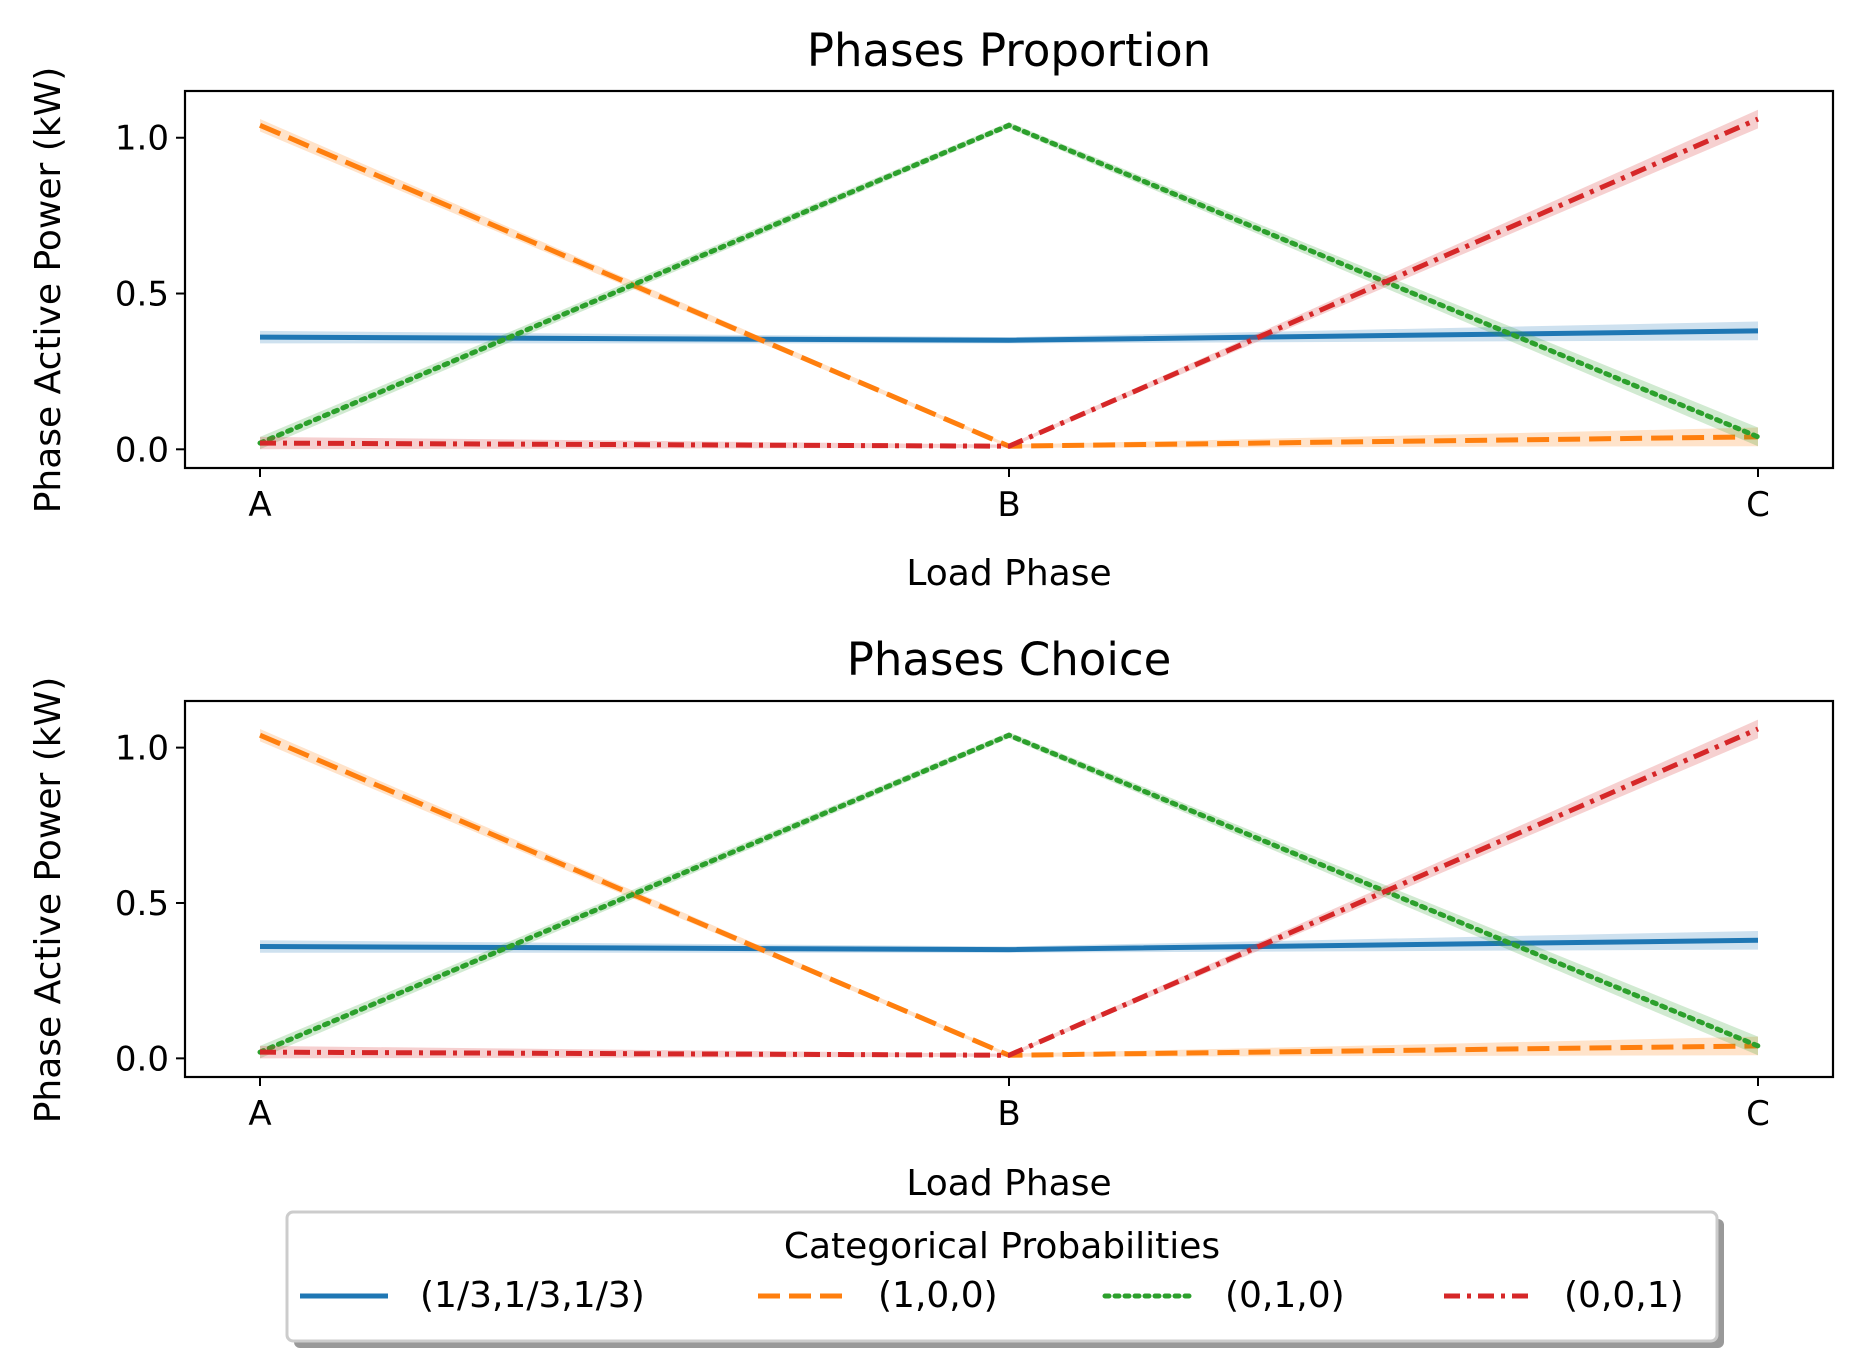 This screenshot has height=1370, width=1857. Describe the element at coordinates (1009, 659) in the screenshot. I see `chart-title: Phases Choice` at that location.